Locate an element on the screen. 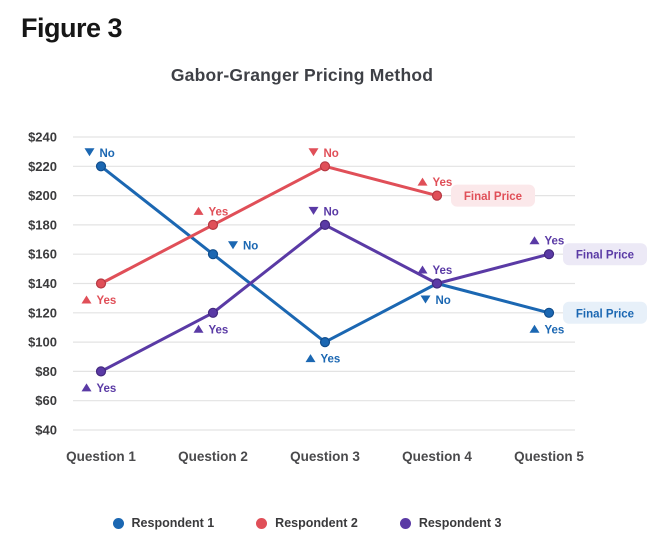  x-axis-label: Question 4 is located at coordinates (437, 456).